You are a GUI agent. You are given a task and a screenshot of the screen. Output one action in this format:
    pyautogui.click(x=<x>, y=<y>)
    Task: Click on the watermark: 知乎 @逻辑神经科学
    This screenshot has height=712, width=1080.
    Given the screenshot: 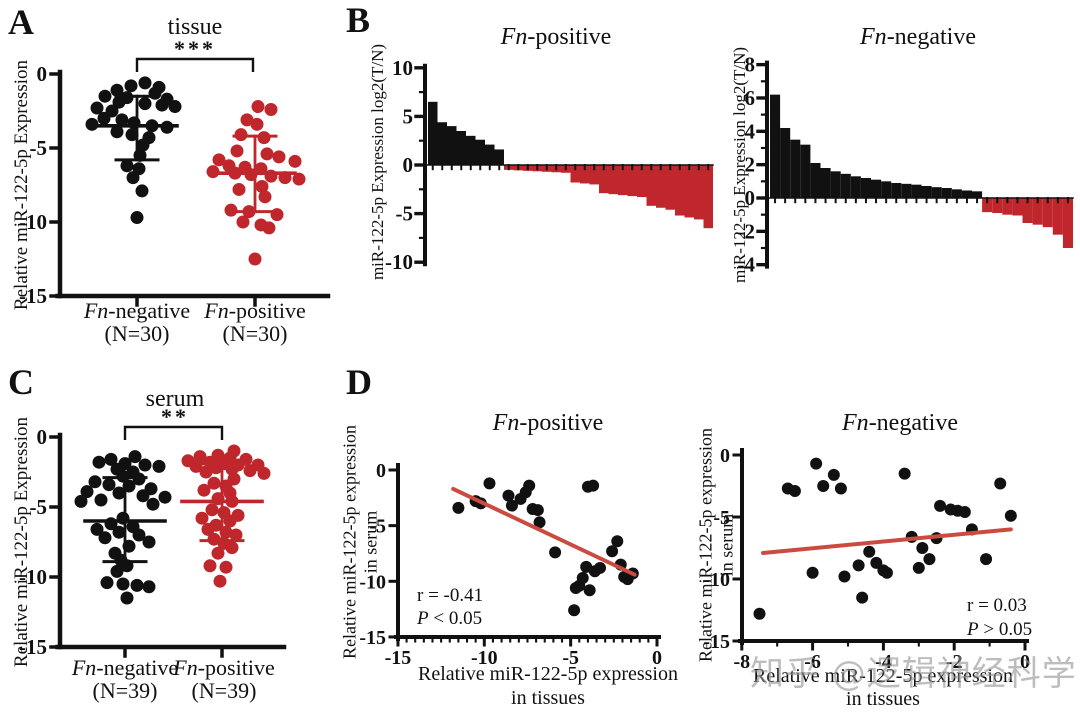 What is the action you would take?
    pyautogui.click(x=913, y=674)
    